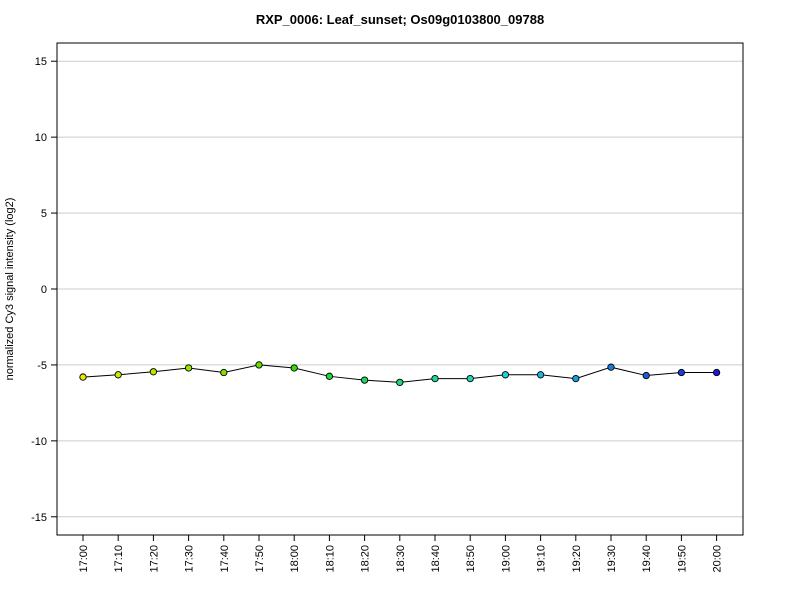 The width and height of the screenshot is (800, 600). Describe the element at coordinates (718, 559) in the screenshot. I see `x-tick-label: 20:00` at that location.